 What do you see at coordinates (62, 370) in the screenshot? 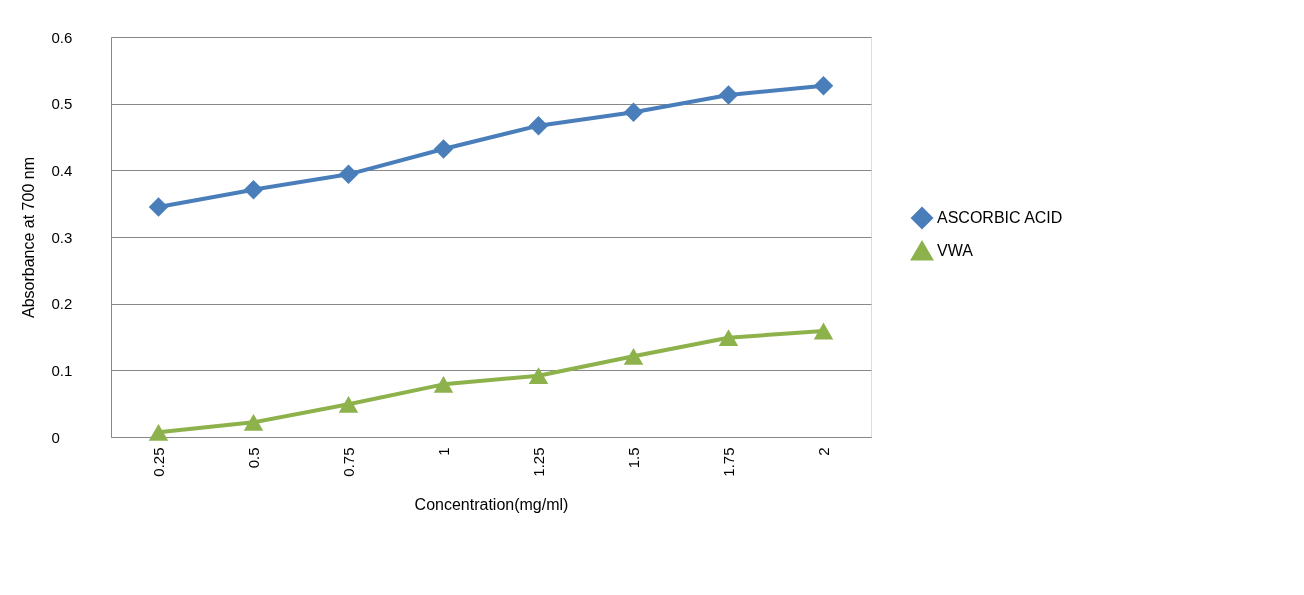
I see `y-tick-label: 0.1` at bounding box center [62, 370].